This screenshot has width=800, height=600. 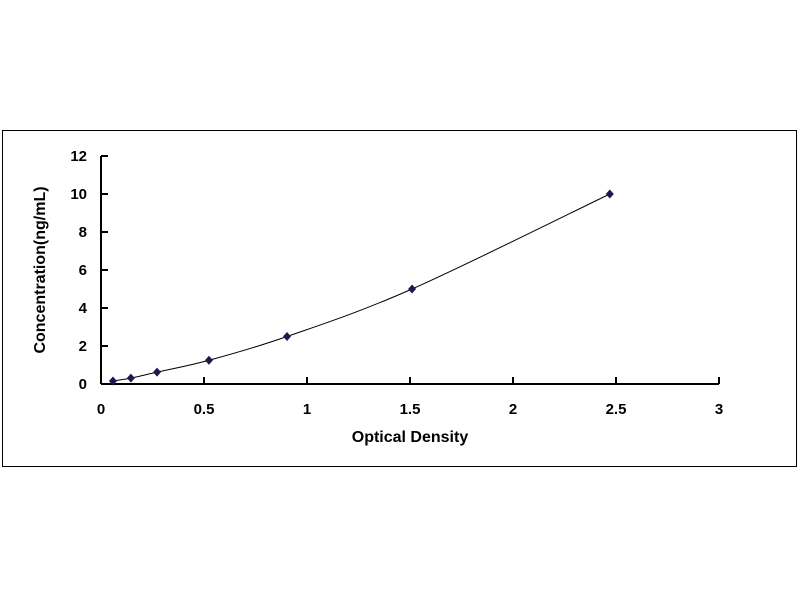 I want to click on y-tick-label: 6, so click(x=83, y=270).